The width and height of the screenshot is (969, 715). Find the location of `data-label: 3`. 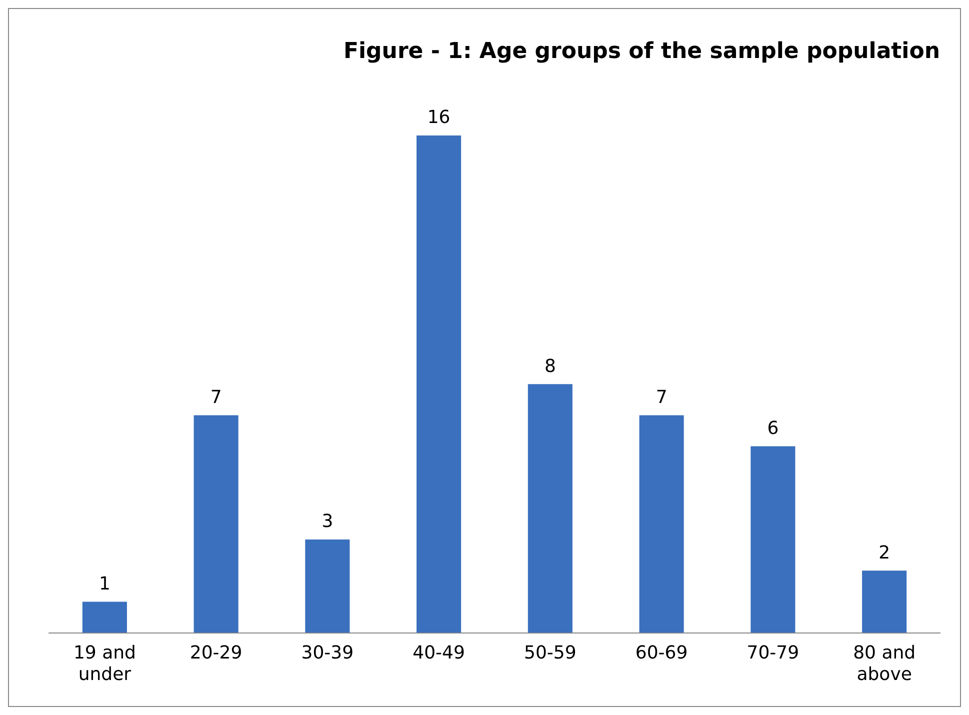

data-label: 3 is located at coordinates (328, 521).